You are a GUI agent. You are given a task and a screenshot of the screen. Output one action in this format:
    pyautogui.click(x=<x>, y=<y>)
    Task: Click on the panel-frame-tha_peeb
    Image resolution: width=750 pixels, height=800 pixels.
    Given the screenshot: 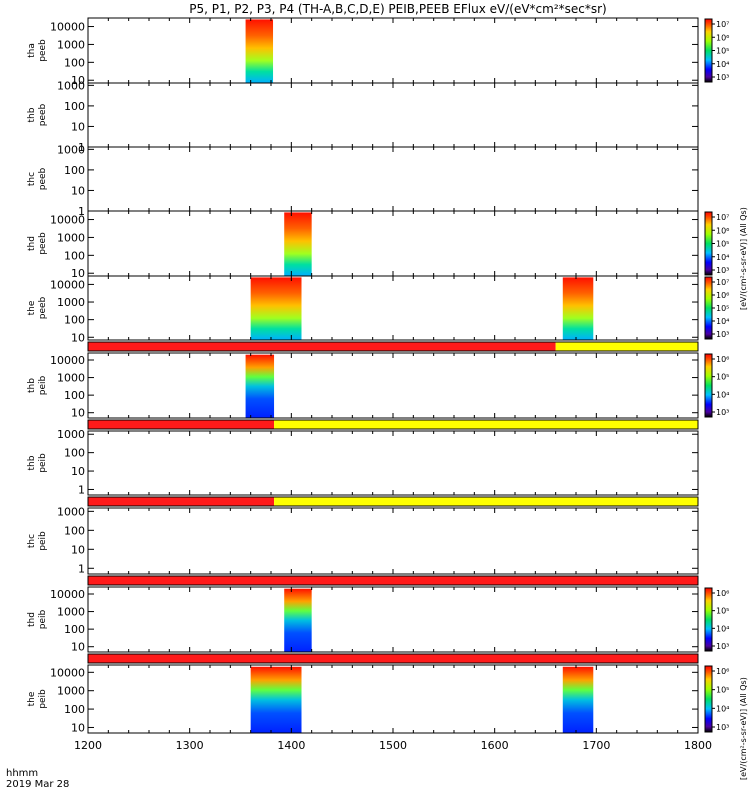 What is the action you would take?
    pyautogui.click(x=393, y=50)
    